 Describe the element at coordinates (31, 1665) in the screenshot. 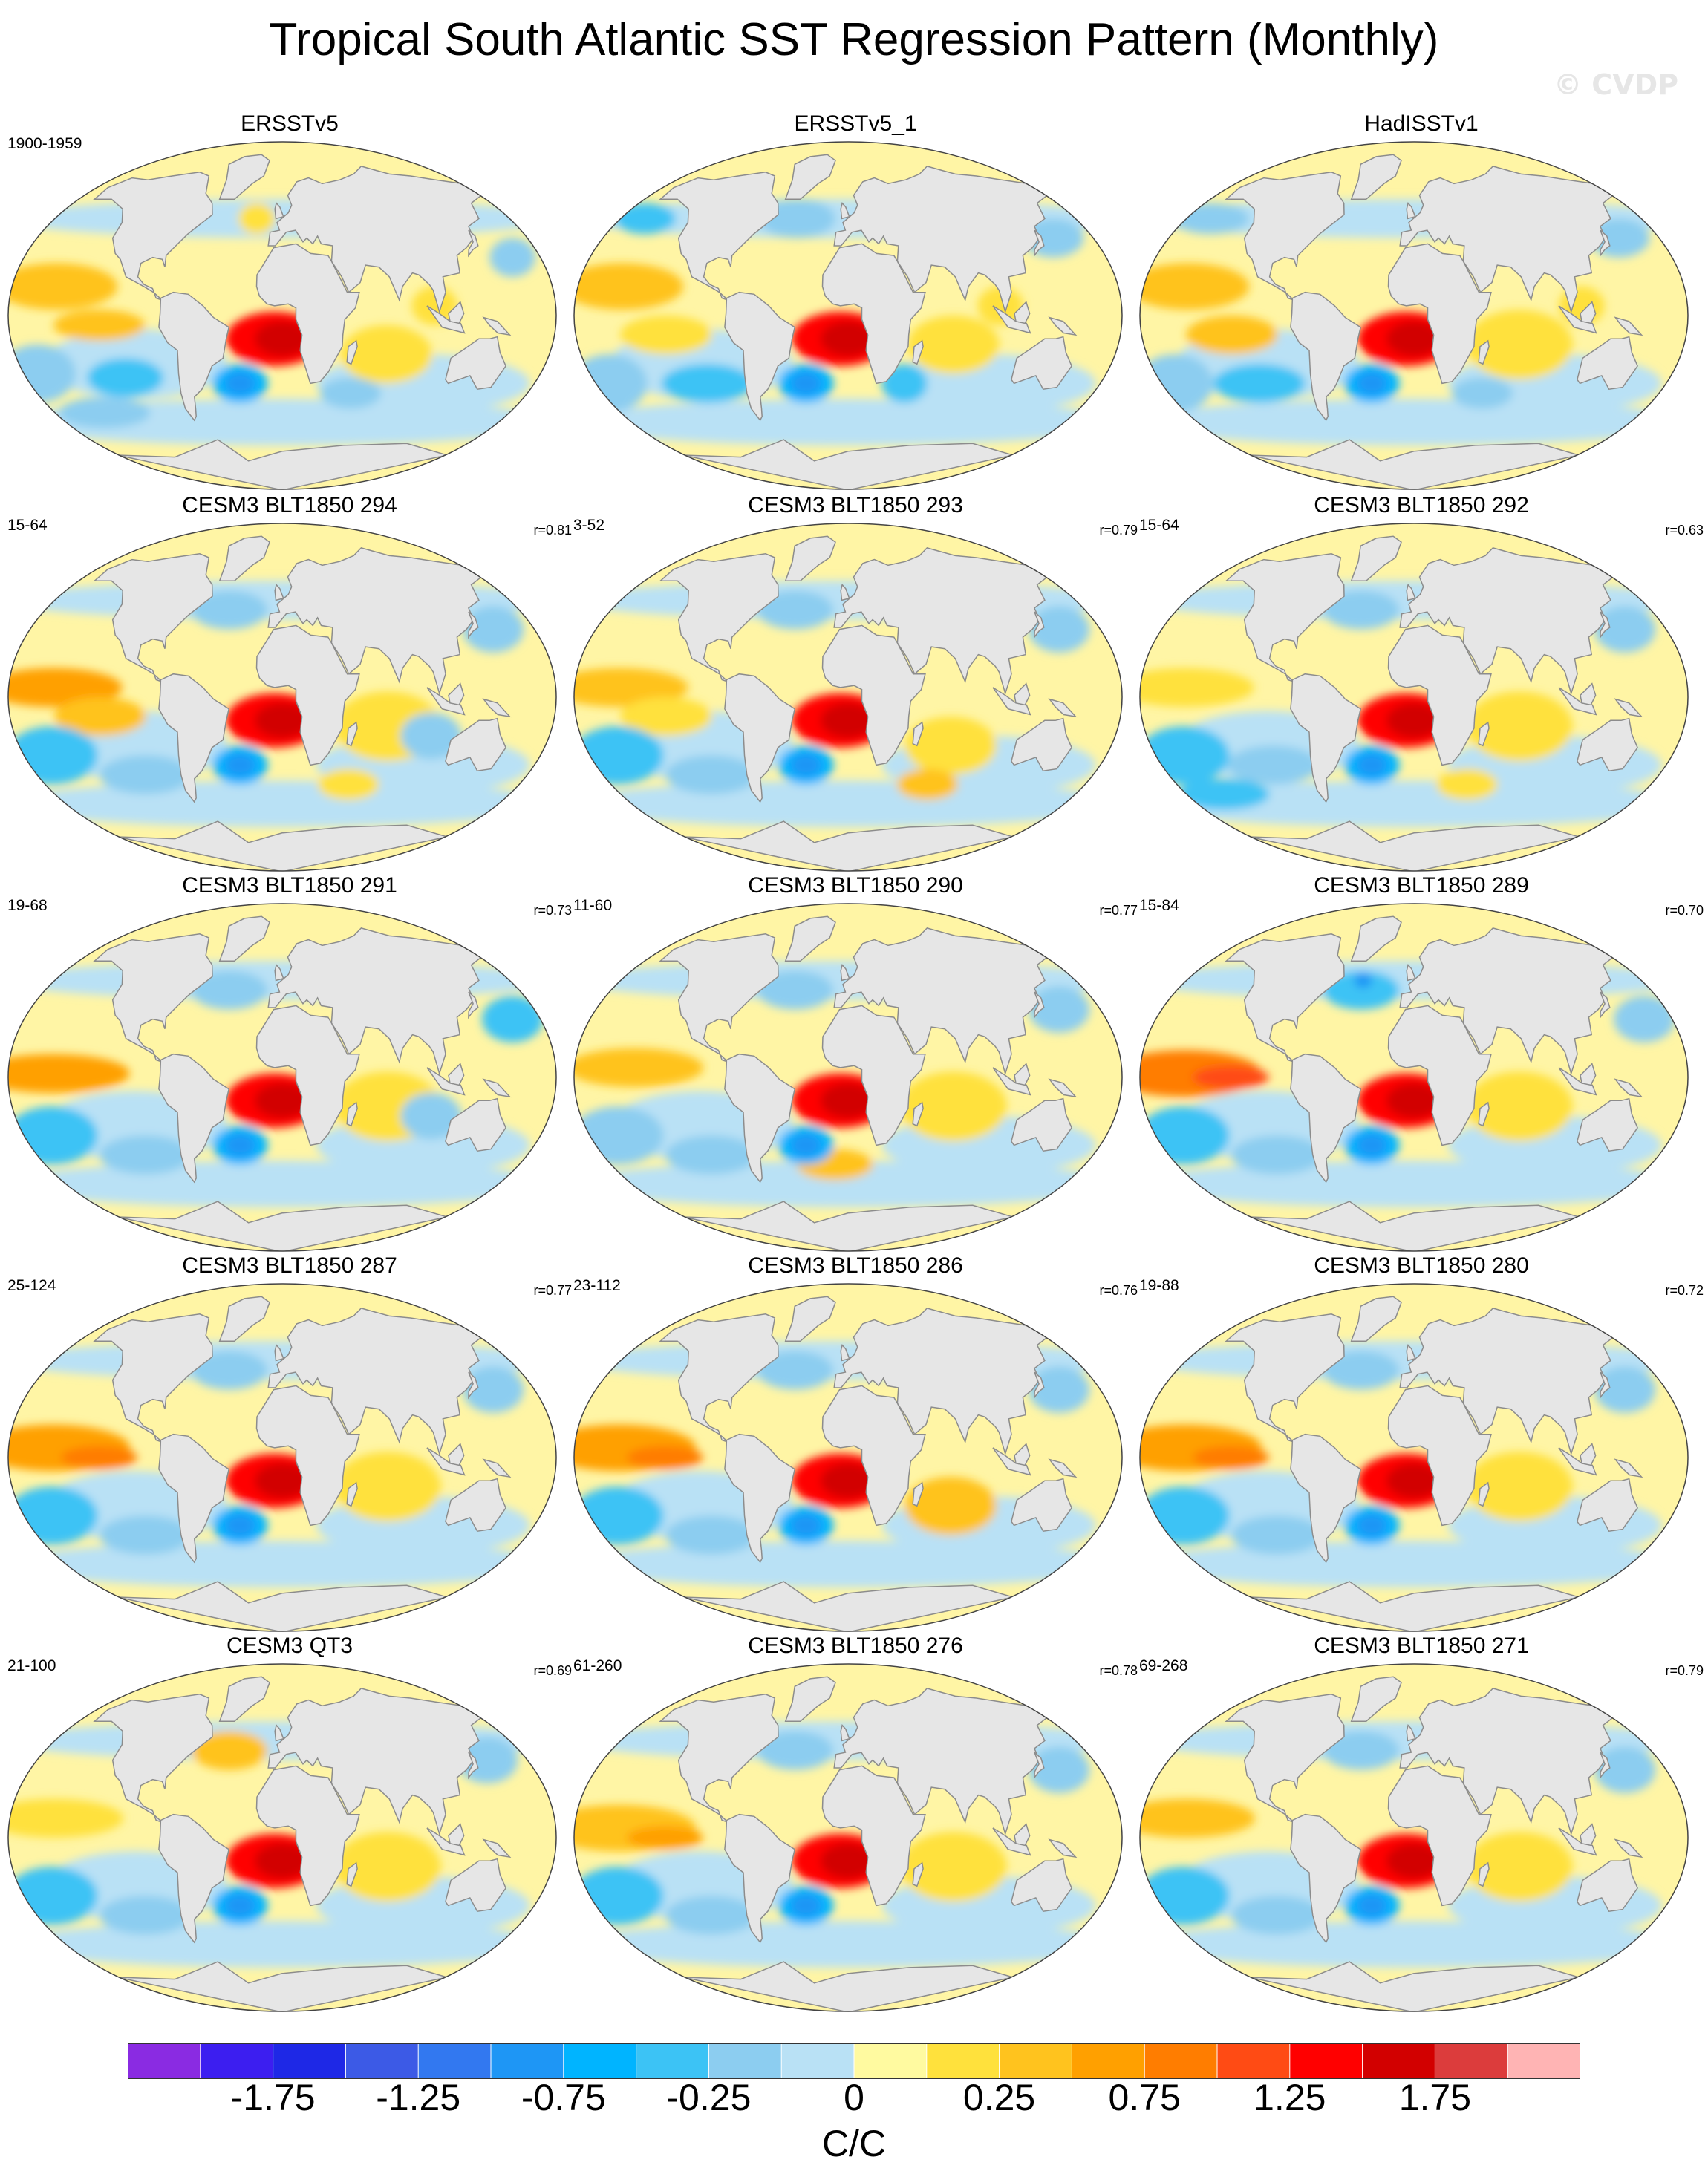

I see `panel-years: 21-100` at that location.